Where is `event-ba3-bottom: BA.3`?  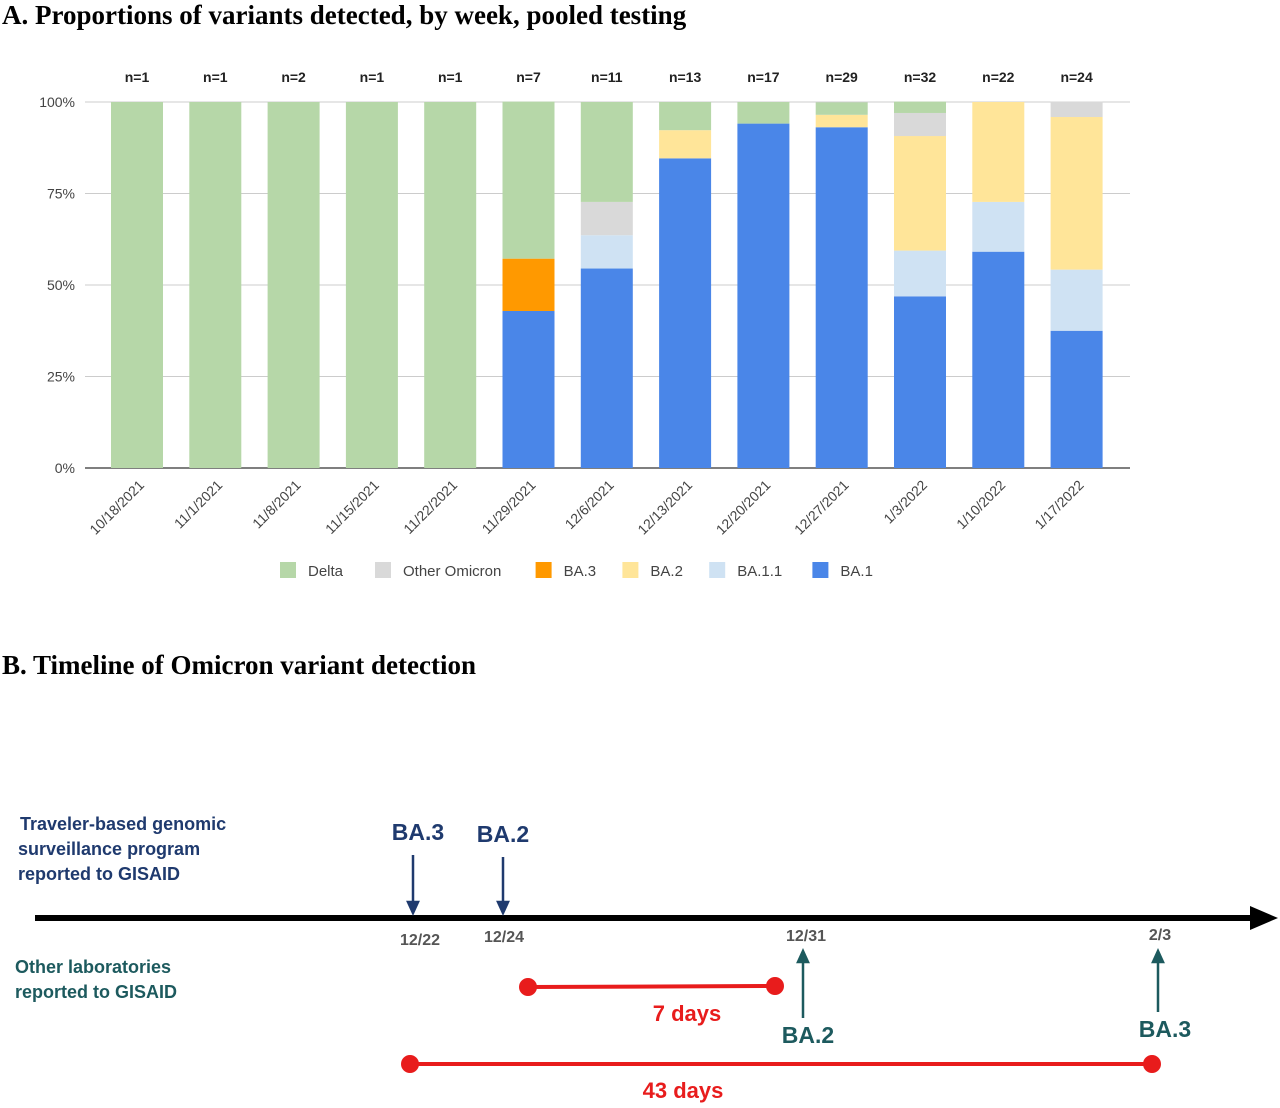
event-ba3-bottom: BA.3 is located at coordinates (1165, 1029).